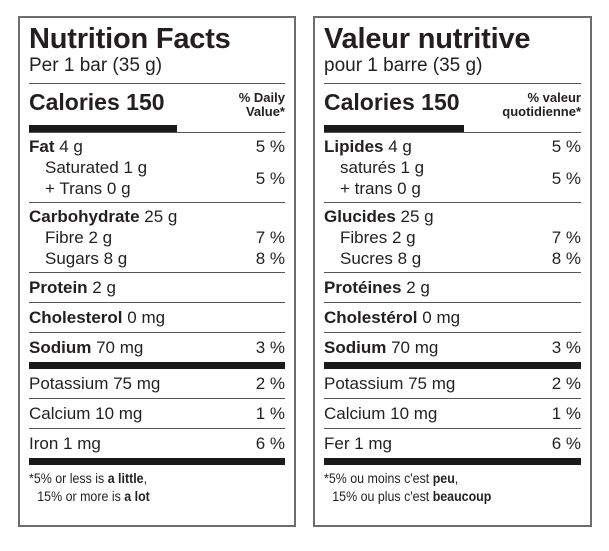  What do you see at coordinates (452, 216) in the screenshot?
I see `carbohydrate-row: Glucides 25 g` at bounding box center [452, 216].